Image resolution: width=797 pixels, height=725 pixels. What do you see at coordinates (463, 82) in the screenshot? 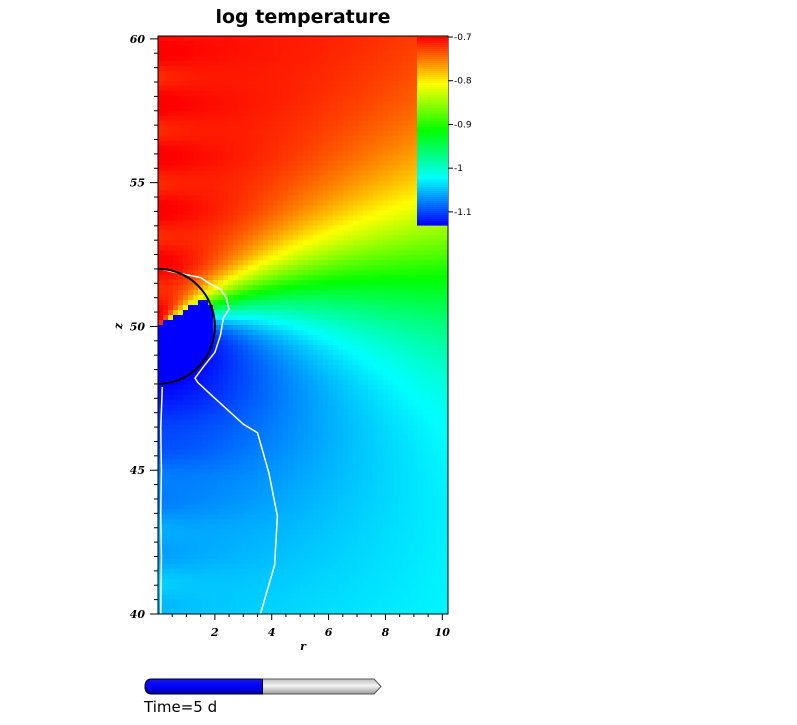
I see `colorbar-tick-label: -0.8` at bounding box center [463, 82].